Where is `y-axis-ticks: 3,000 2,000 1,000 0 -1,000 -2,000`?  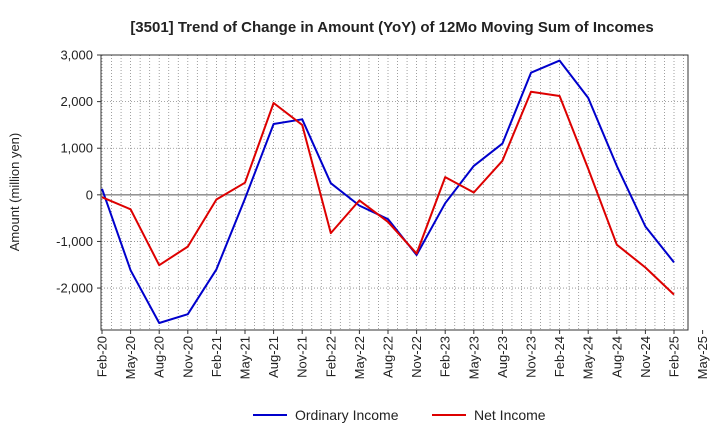
y-axis-ticks: 3,000 2,000 1,000 0 -1,000 -2,000 is located at coordinates (78, 172).